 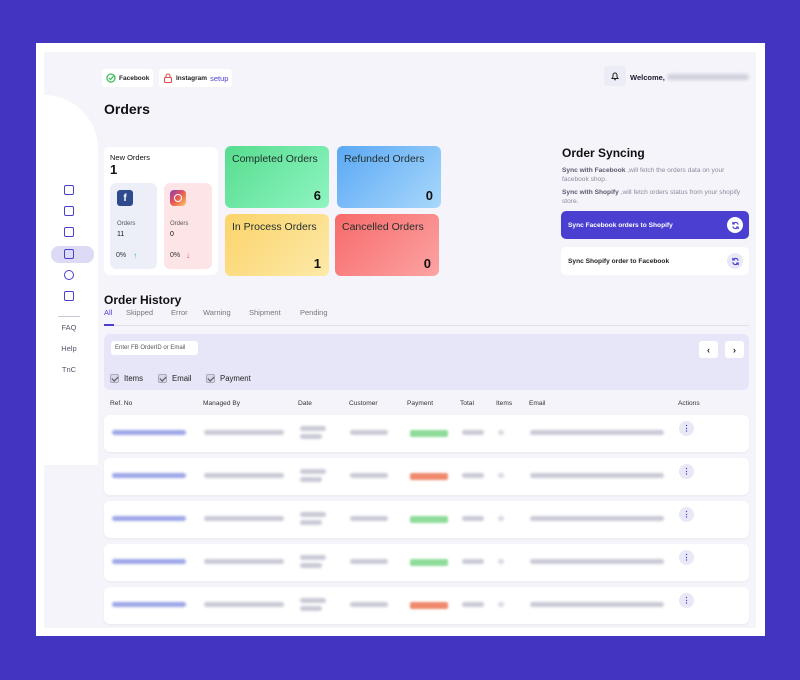 What do you see at coordinates (140, 312) in the screenshot?
I see `tab-skipped: Skipped` at bounding box center [140, 312].